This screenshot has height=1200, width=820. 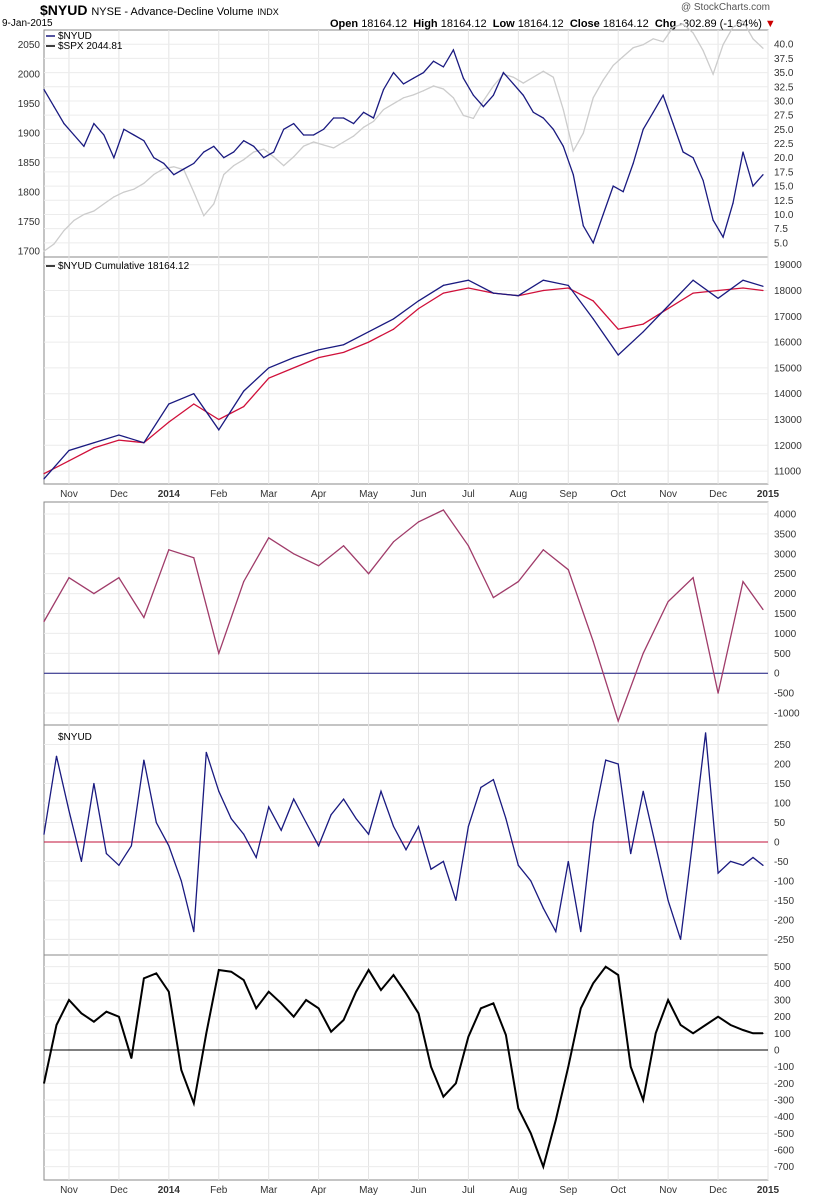 What do you see at coordinates (668, 1190) in the screenshot?
I see `x-tick-label: Nov` at bounding box center [668, 1190].